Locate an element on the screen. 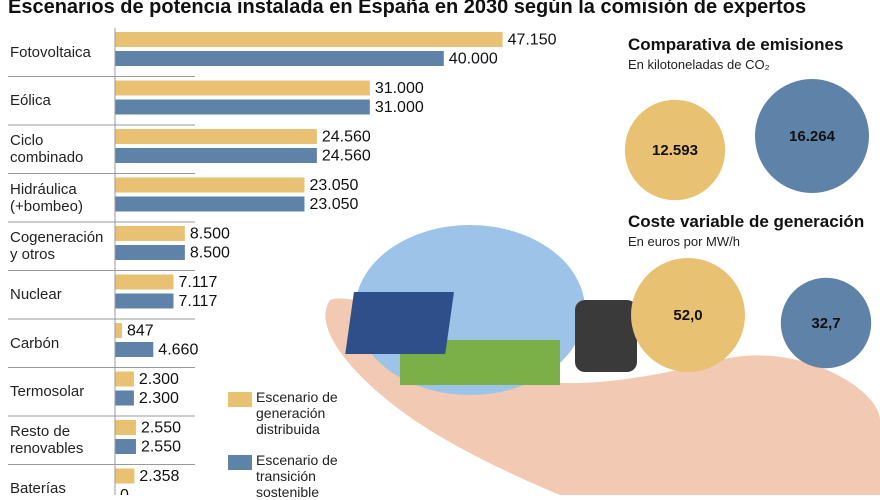 Image resolution: width=880 pixels, height=500 pixels. category-label: Resto de renovables is located at coordinates (47, 440).